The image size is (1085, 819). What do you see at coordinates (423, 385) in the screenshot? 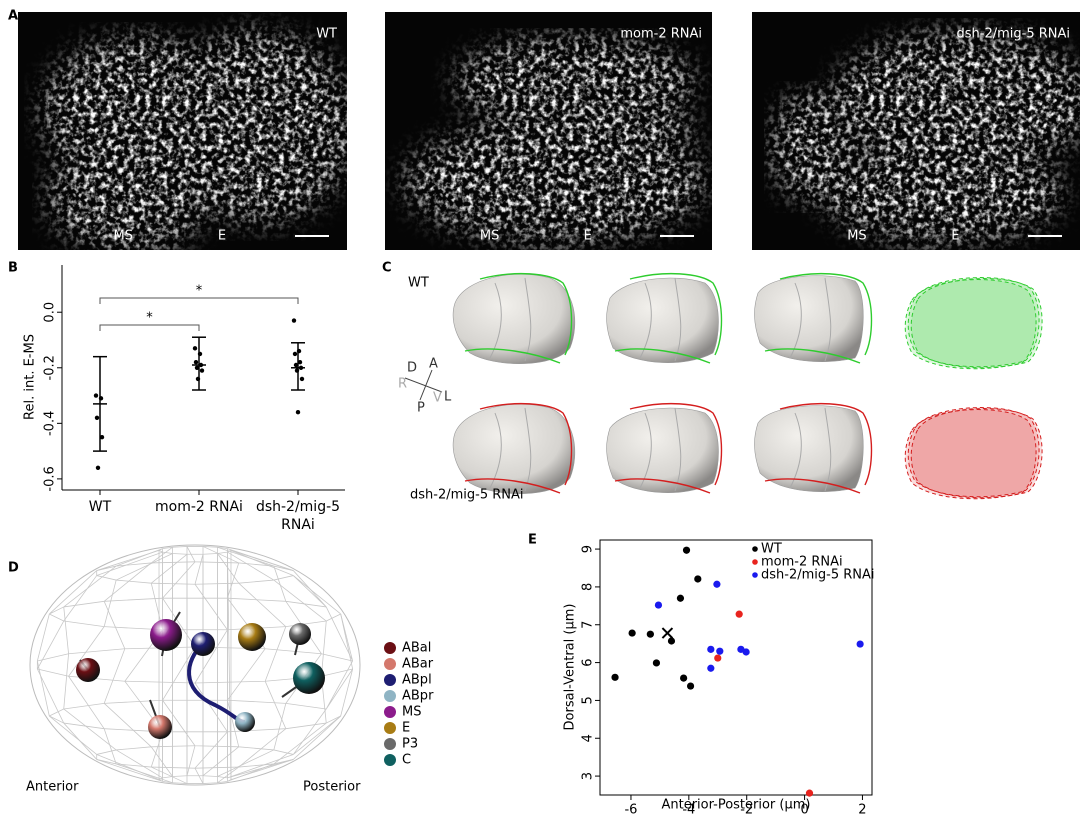
I see `orientation-cross` at bounding box center [423, 385].